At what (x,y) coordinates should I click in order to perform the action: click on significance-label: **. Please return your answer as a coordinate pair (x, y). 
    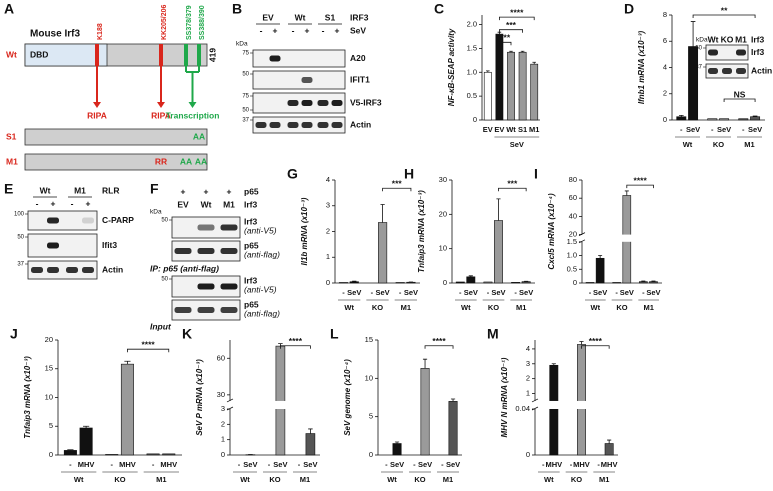
    Looking at the image, I should click on (724, 10).